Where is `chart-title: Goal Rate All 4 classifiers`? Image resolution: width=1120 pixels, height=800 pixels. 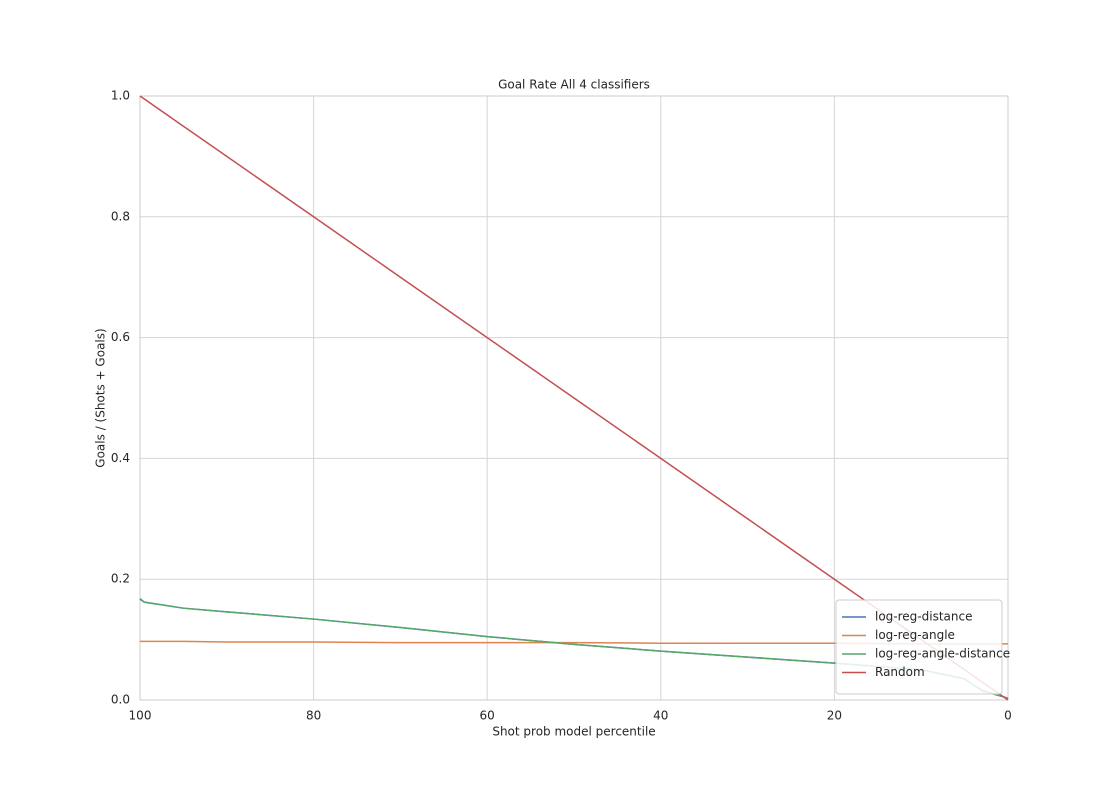
chart-title: Goal Rate All 4 classifiers is located at coordinates (574, 85).